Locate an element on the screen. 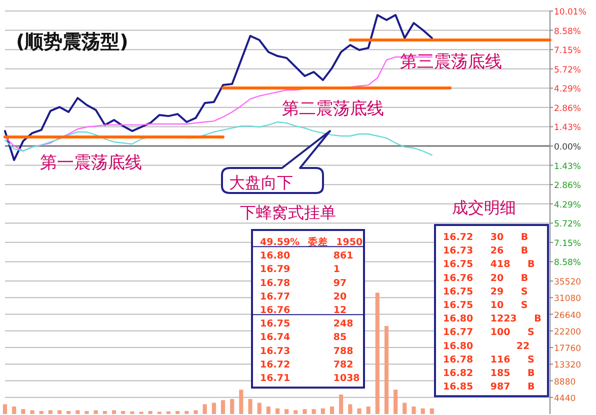 Image resolution: width=596 pixels, height=415 pixels. annotation: 16.72 782 is located at coordinates (307, 364).